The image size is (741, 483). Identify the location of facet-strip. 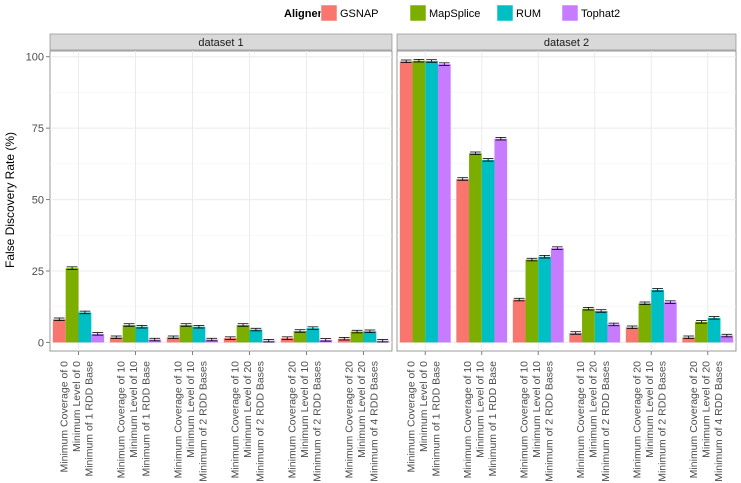
(221, 42).